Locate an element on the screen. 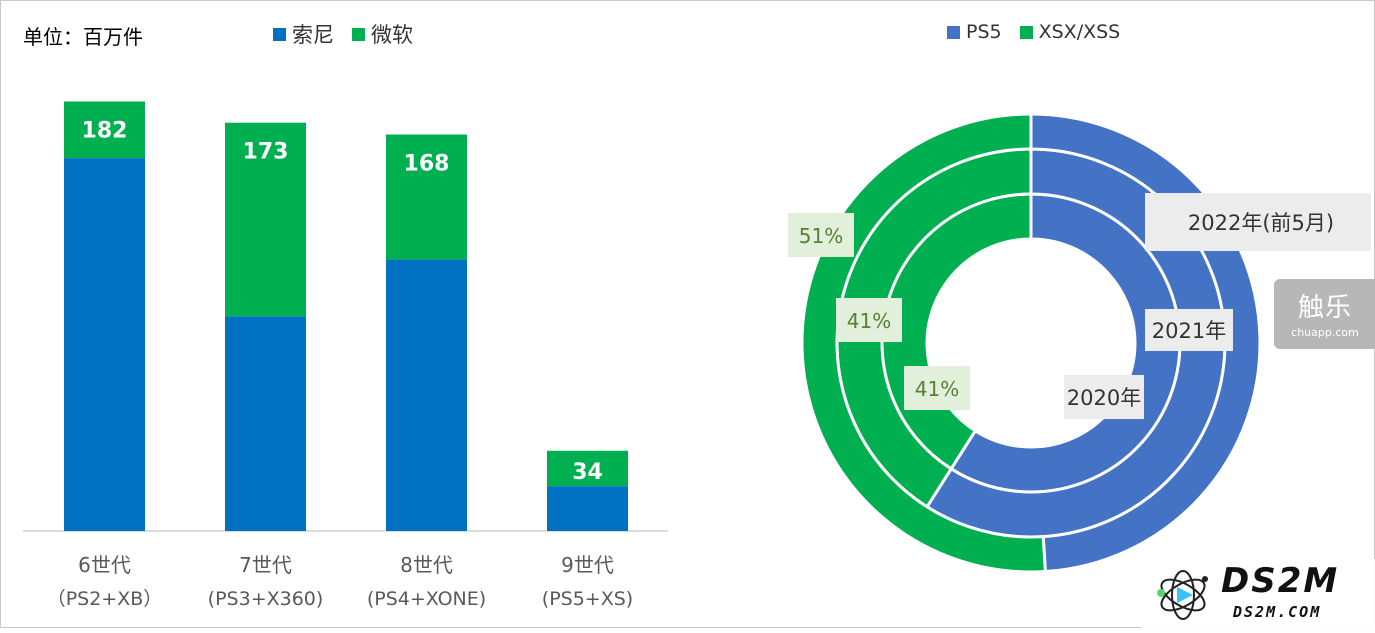 Image resolution: width=1375 pixels, height=633 pixels. total-label-4: 34 is located at coordinates (587, 472).